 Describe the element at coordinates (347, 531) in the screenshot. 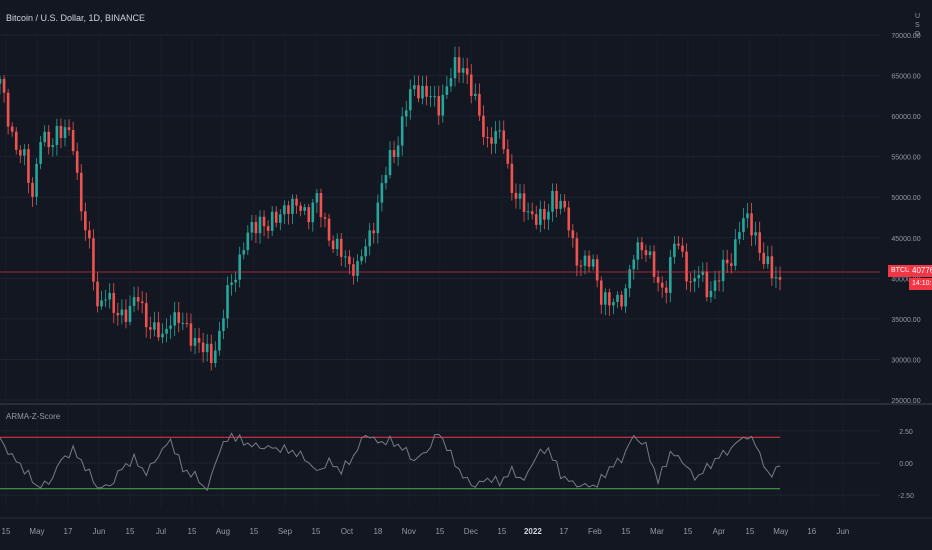

I see `time-tick-label: Oct` at that location.